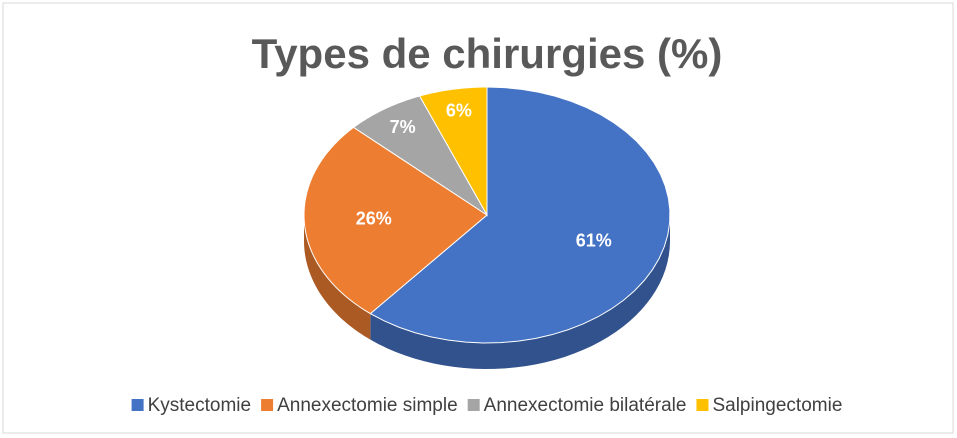  I want to click on legend-label: Salpingectomie, so click(777, 405).